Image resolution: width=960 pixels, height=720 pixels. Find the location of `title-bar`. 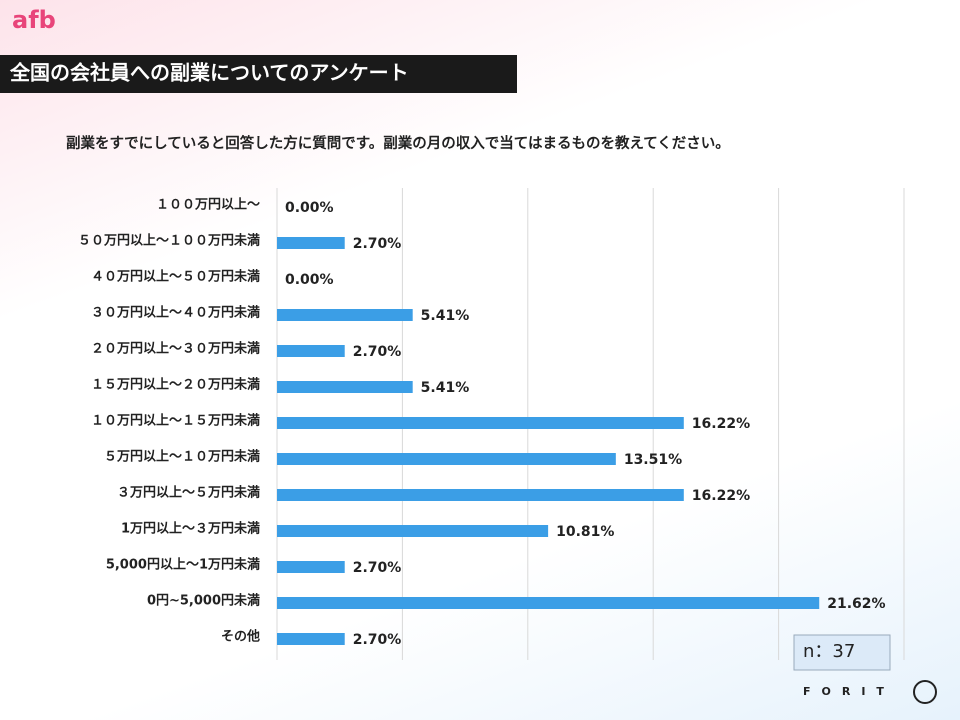

title-bar is located at coordinates (258, 74).